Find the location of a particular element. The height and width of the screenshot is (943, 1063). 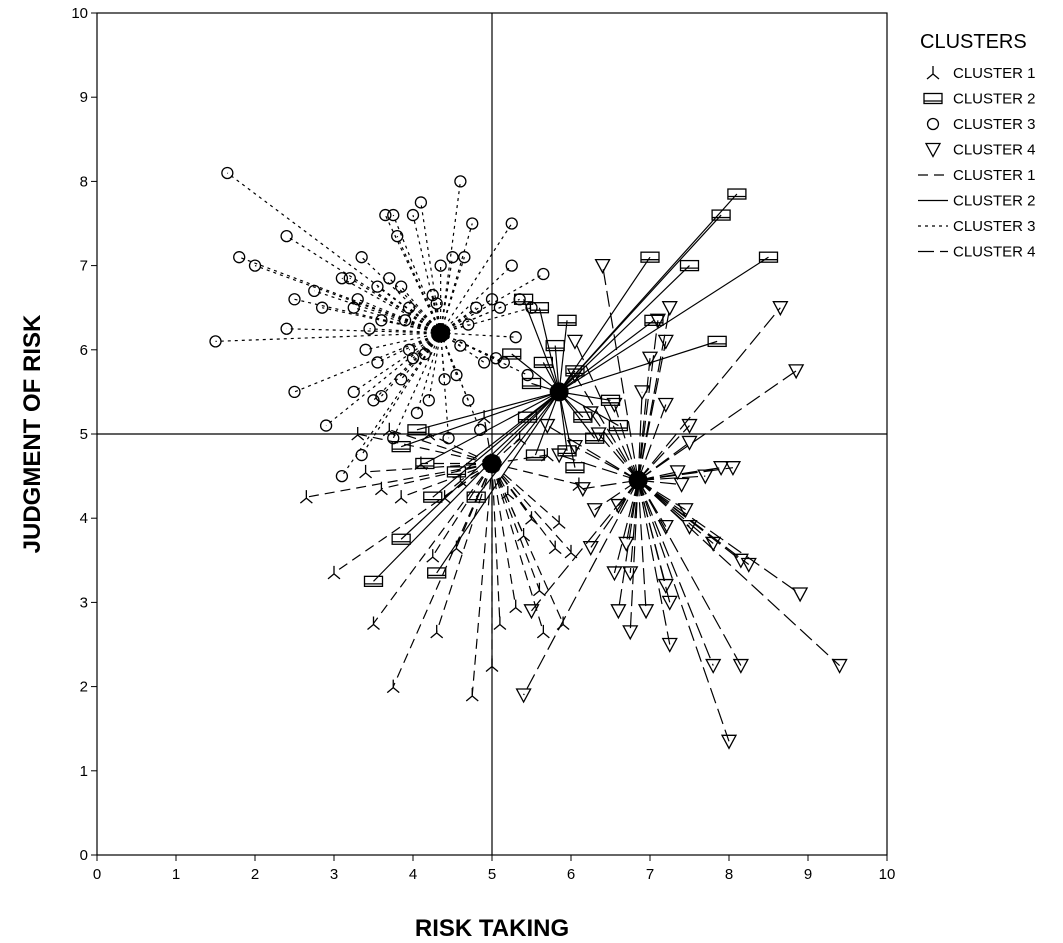

x-tick-label: 9 is located at coordinates (808, 874).